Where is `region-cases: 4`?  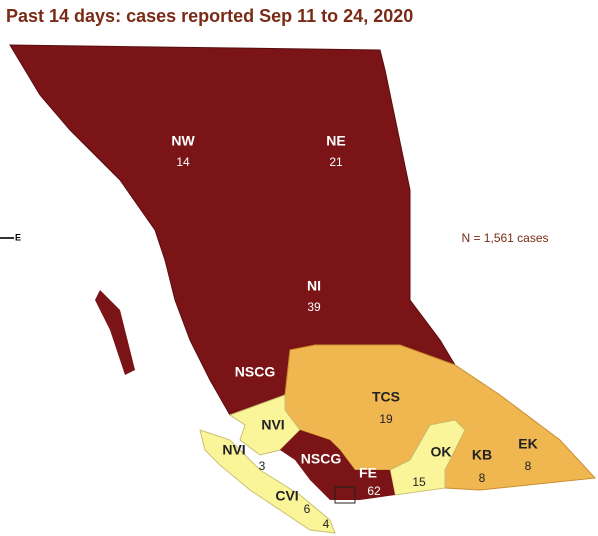 region-cases: 4 is located at coordinates (326, 524).